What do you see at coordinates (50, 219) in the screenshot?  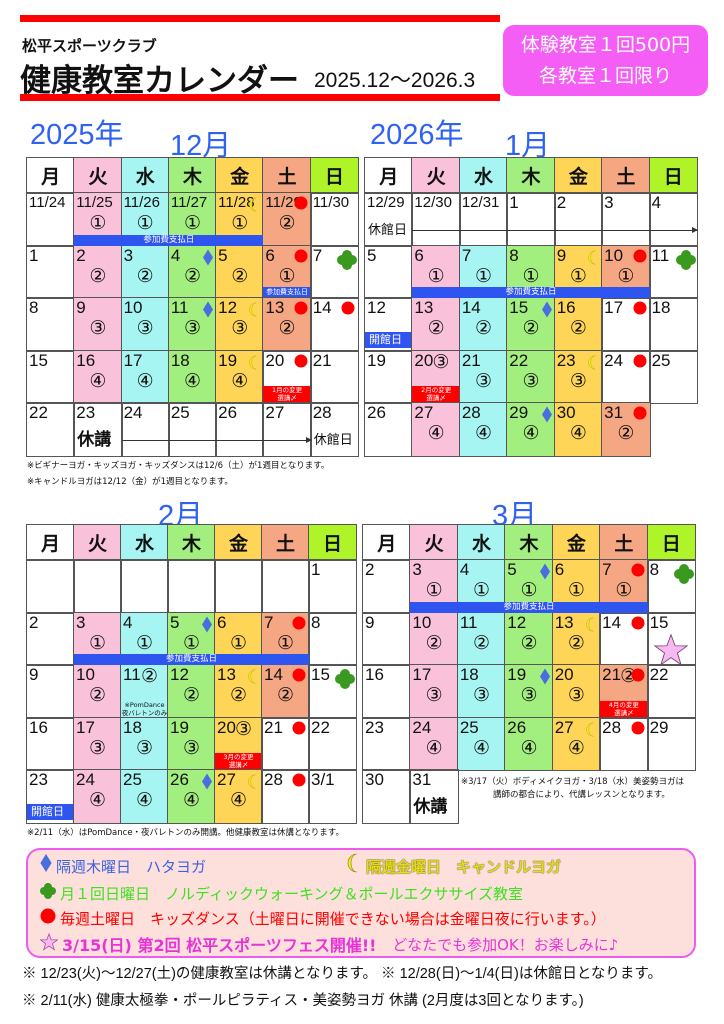 I see `day-cell: 11/24` at bounding box center [50, 219].